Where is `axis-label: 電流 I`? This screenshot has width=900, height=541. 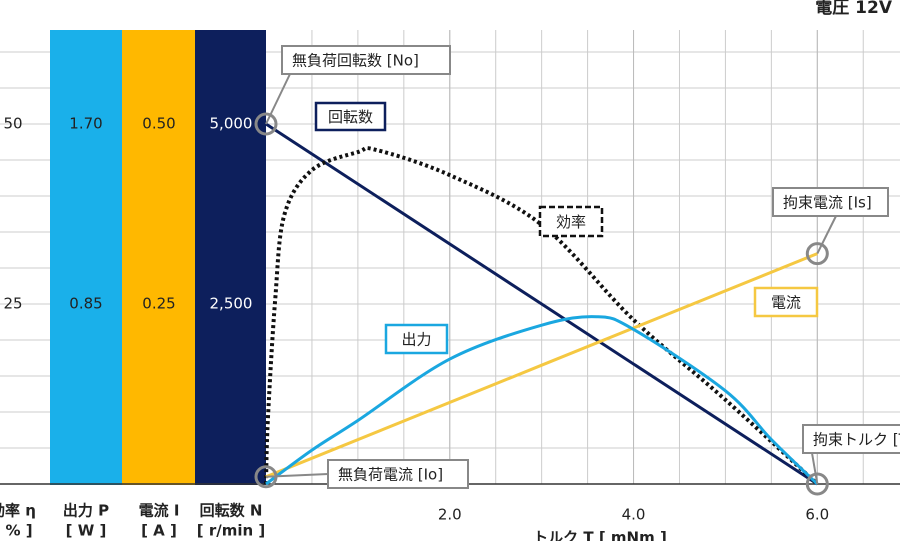
axis-label: 電流 I is located at coordinates (159, 511).